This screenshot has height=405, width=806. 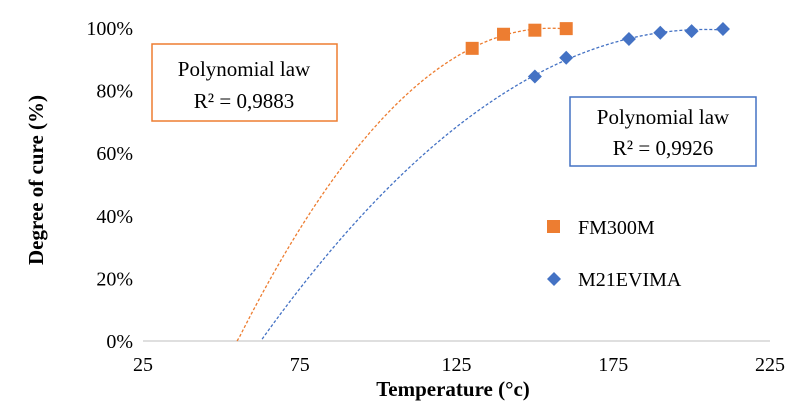 What do you see at coordinates (114, 279) in the screenshot?
I see `y-tick-label: 20%` at bounding box center [114, 279].